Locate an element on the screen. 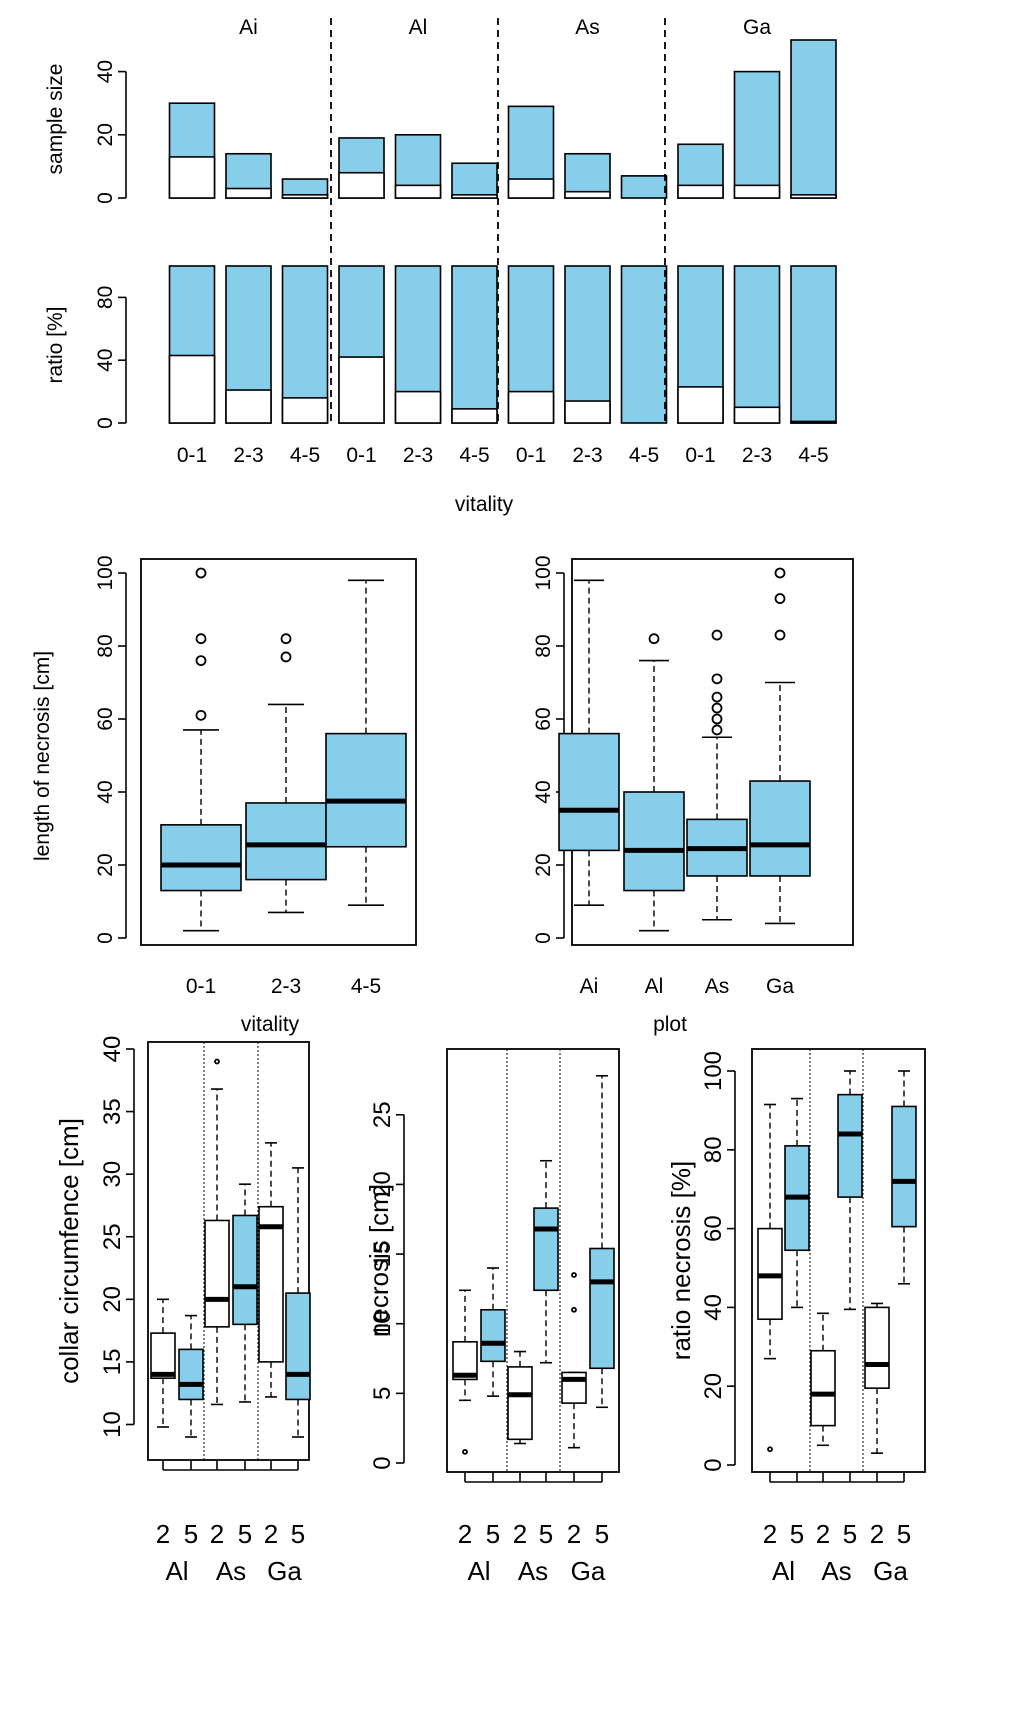  necrosis-vitality-y-label: length of necrosis [cm] is located at coordinates (42, 756).